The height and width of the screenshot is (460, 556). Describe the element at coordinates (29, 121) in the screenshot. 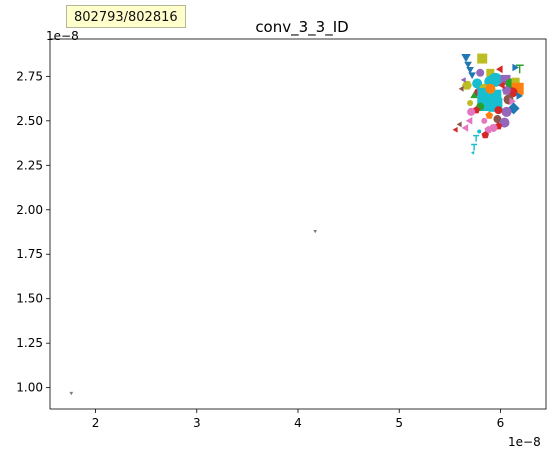

I see `y-tick-label: 2.50` at that location.